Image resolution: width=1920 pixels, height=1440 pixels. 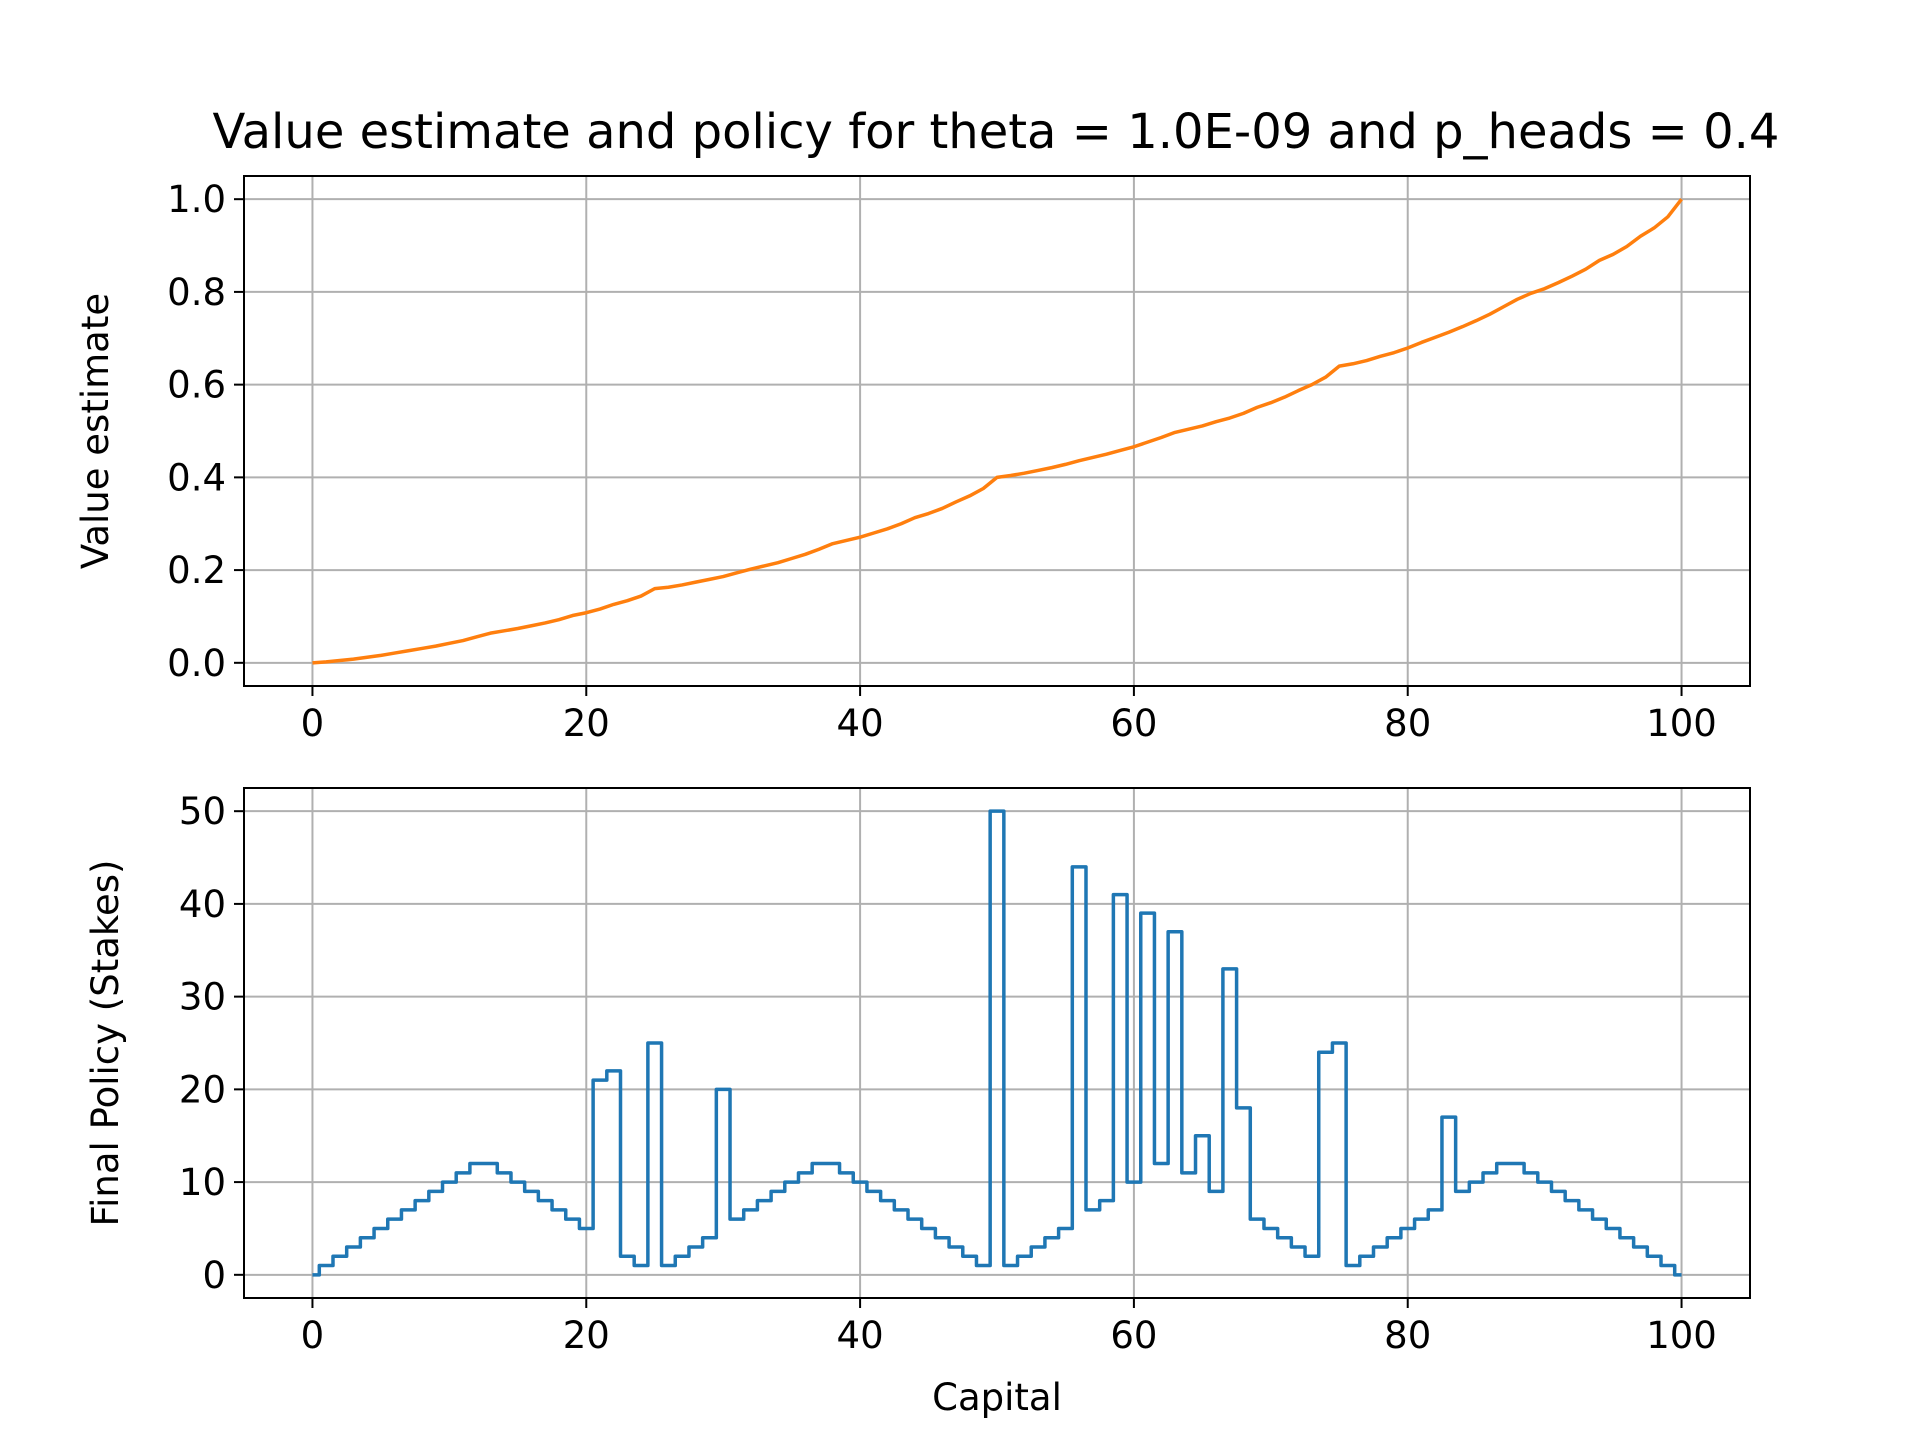 What do you see at coordinates (997, 1397) in the screenshot?
I see `policy-x-axis-label: Capital` at bounding box center [997, 1397].